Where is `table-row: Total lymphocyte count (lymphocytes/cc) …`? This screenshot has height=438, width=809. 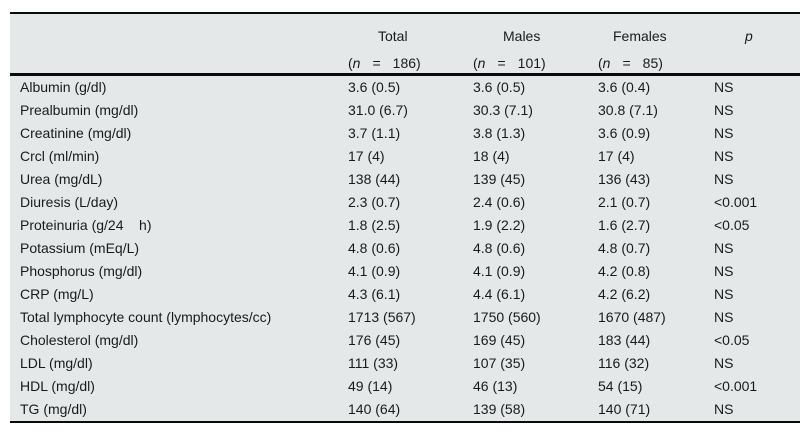
table-row: Total lymphocyte count (lymphocytes/cc) … is located at coordinates (405, 317).